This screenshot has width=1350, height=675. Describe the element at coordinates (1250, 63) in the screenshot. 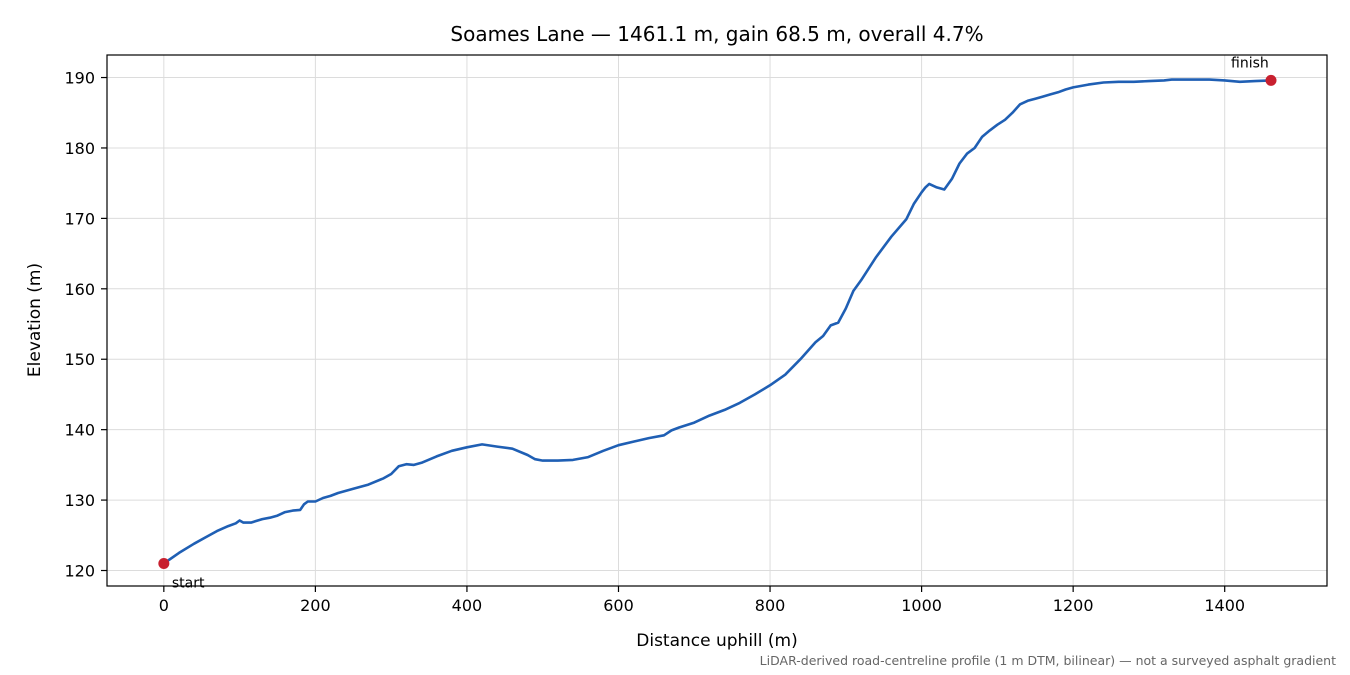

I see `finish-label: finish` at that location.